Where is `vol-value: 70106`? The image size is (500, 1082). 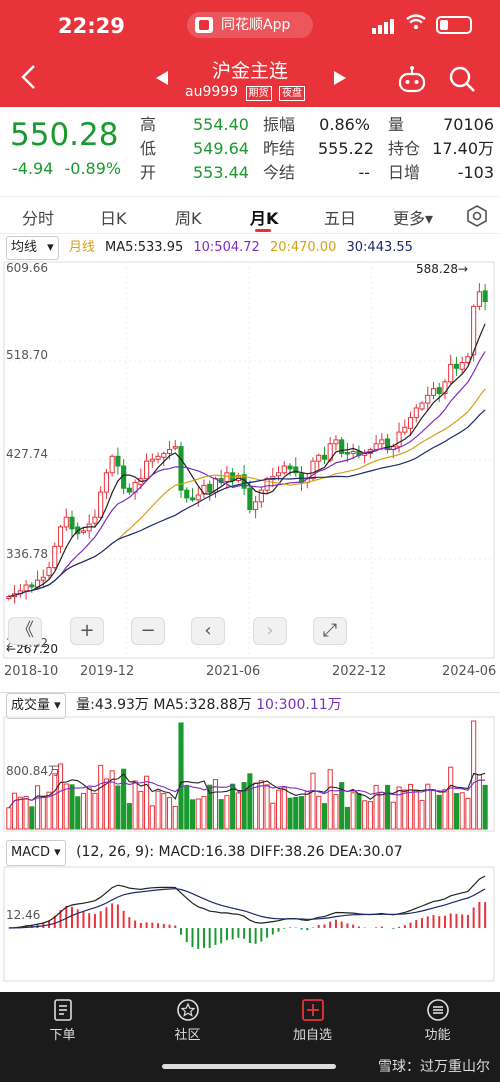
vol-value: 70106 is located at coordinates (468, 124).